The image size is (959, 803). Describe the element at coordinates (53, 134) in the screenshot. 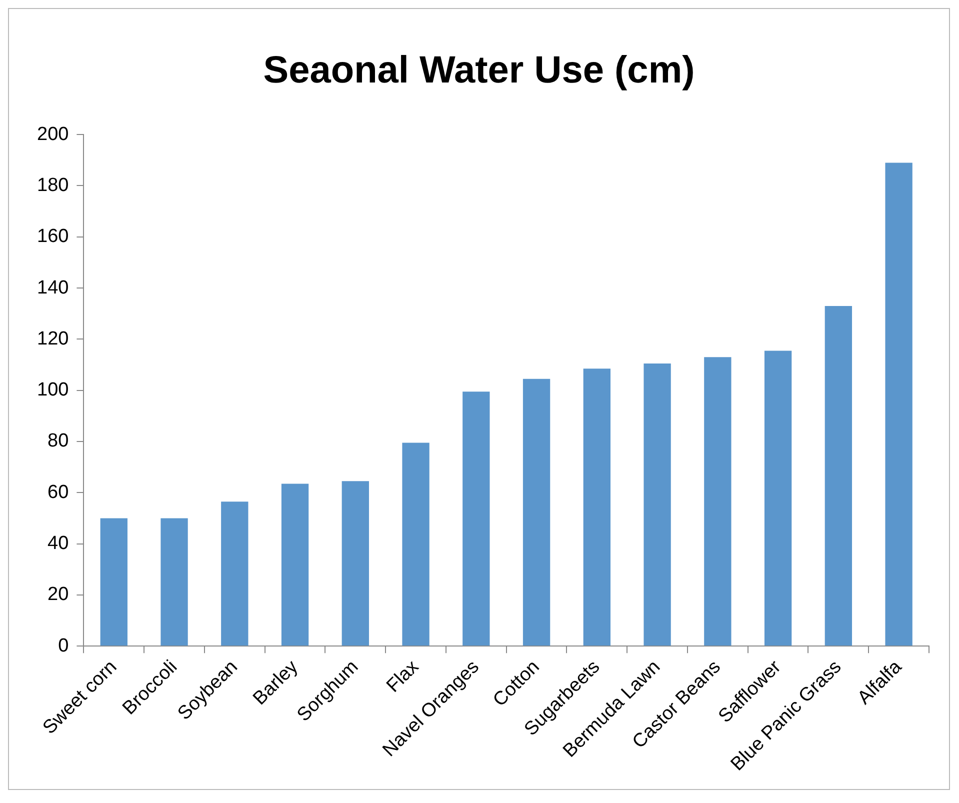

I see `y-tick-label: 200` at that location.